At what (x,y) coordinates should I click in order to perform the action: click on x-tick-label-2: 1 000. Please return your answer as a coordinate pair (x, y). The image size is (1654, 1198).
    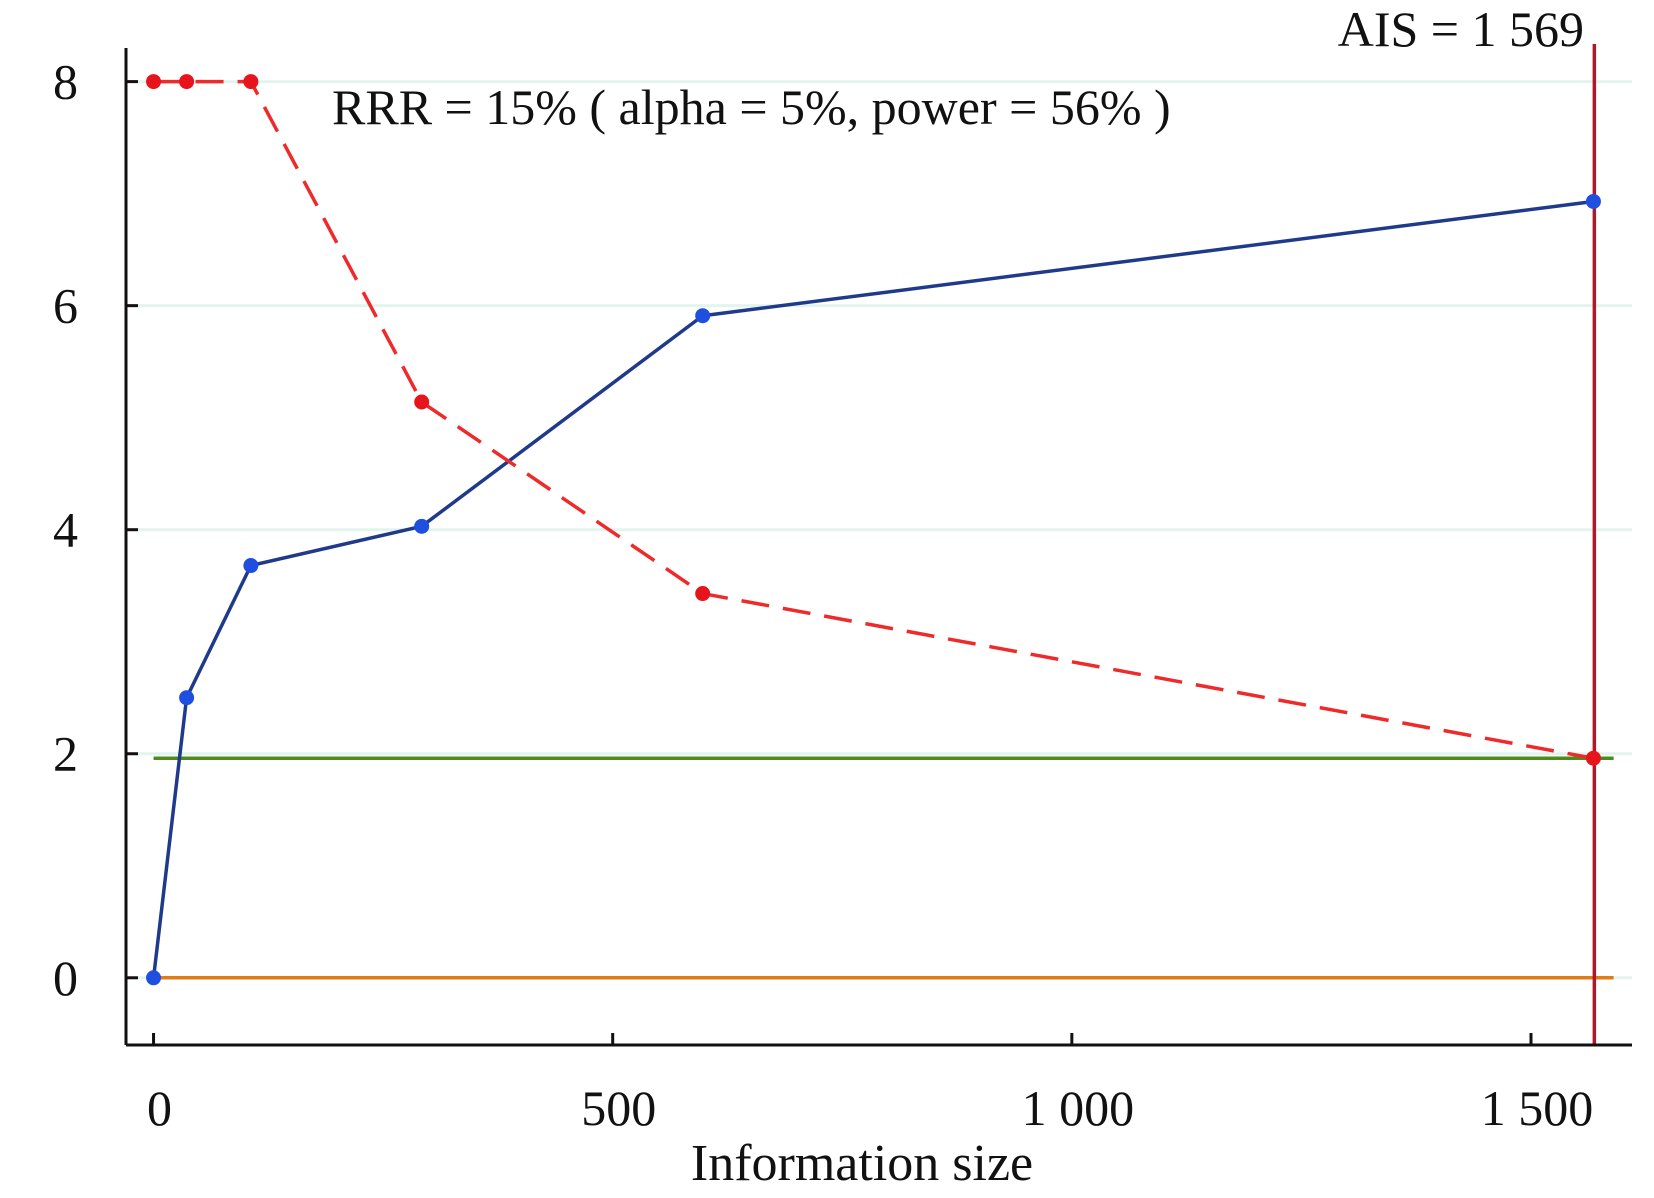
    Looking at the image, I should click on (1078, 1108).